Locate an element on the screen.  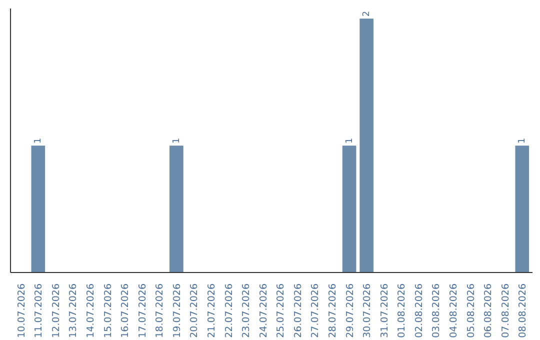
x-tick-label: 27.07.2026 is located at coordinates (316, 310).